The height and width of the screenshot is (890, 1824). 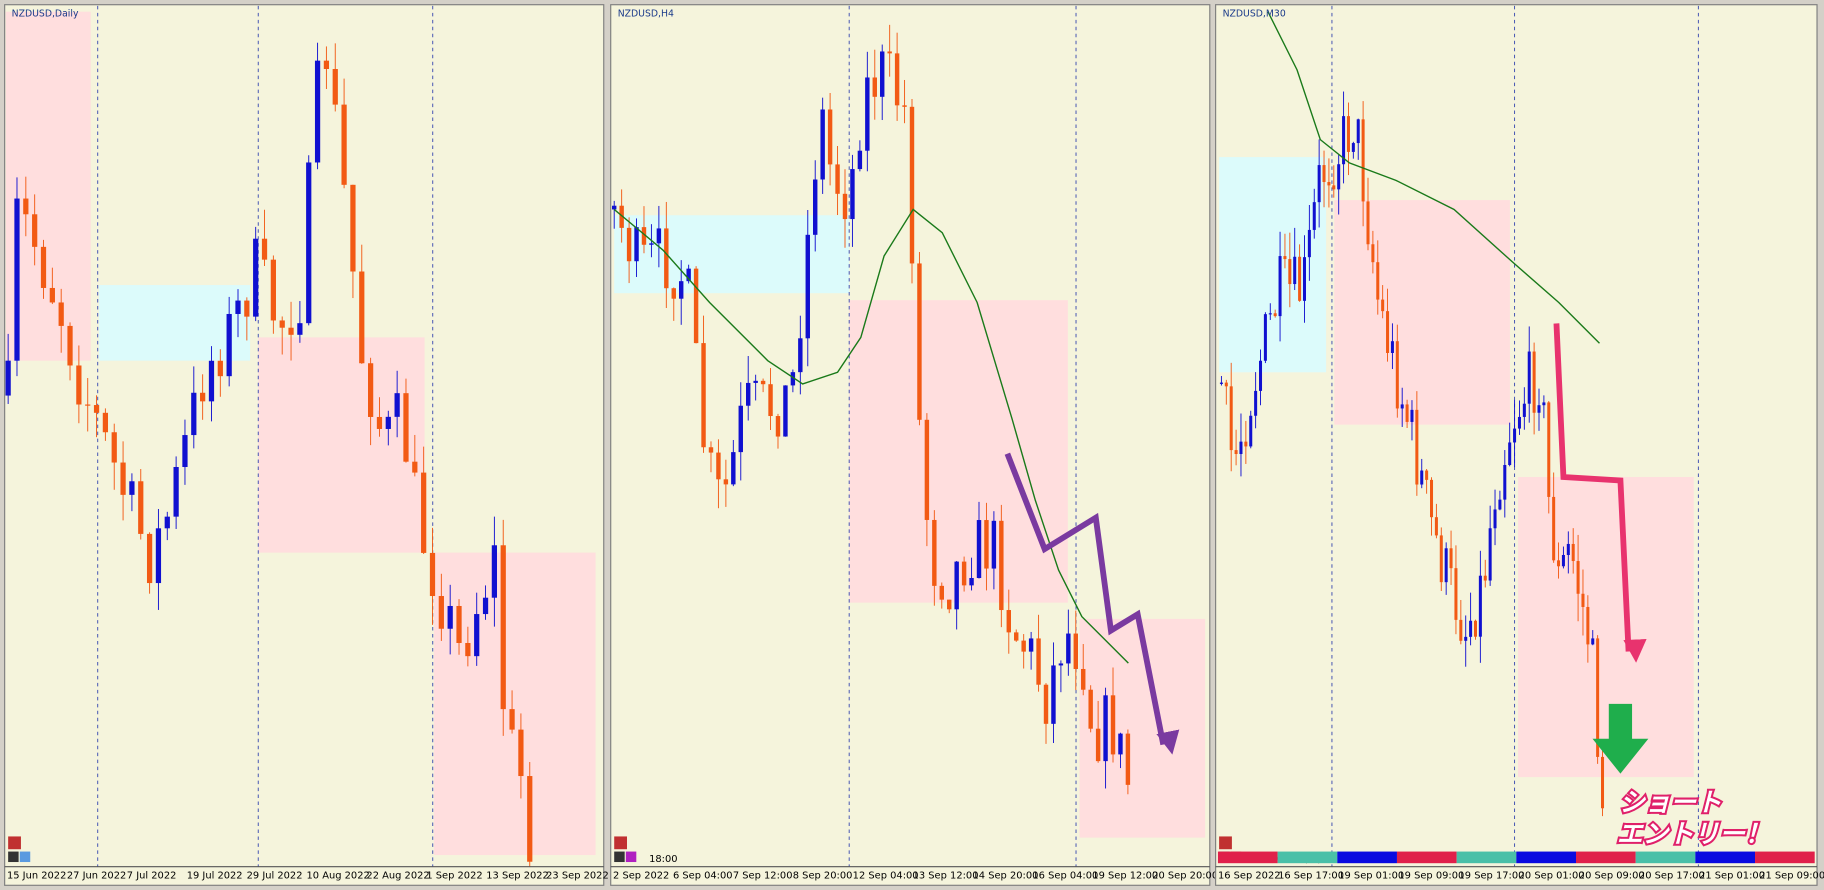 I want to click on time-label: 2 Sep 2022, so click(x=641, y=875).